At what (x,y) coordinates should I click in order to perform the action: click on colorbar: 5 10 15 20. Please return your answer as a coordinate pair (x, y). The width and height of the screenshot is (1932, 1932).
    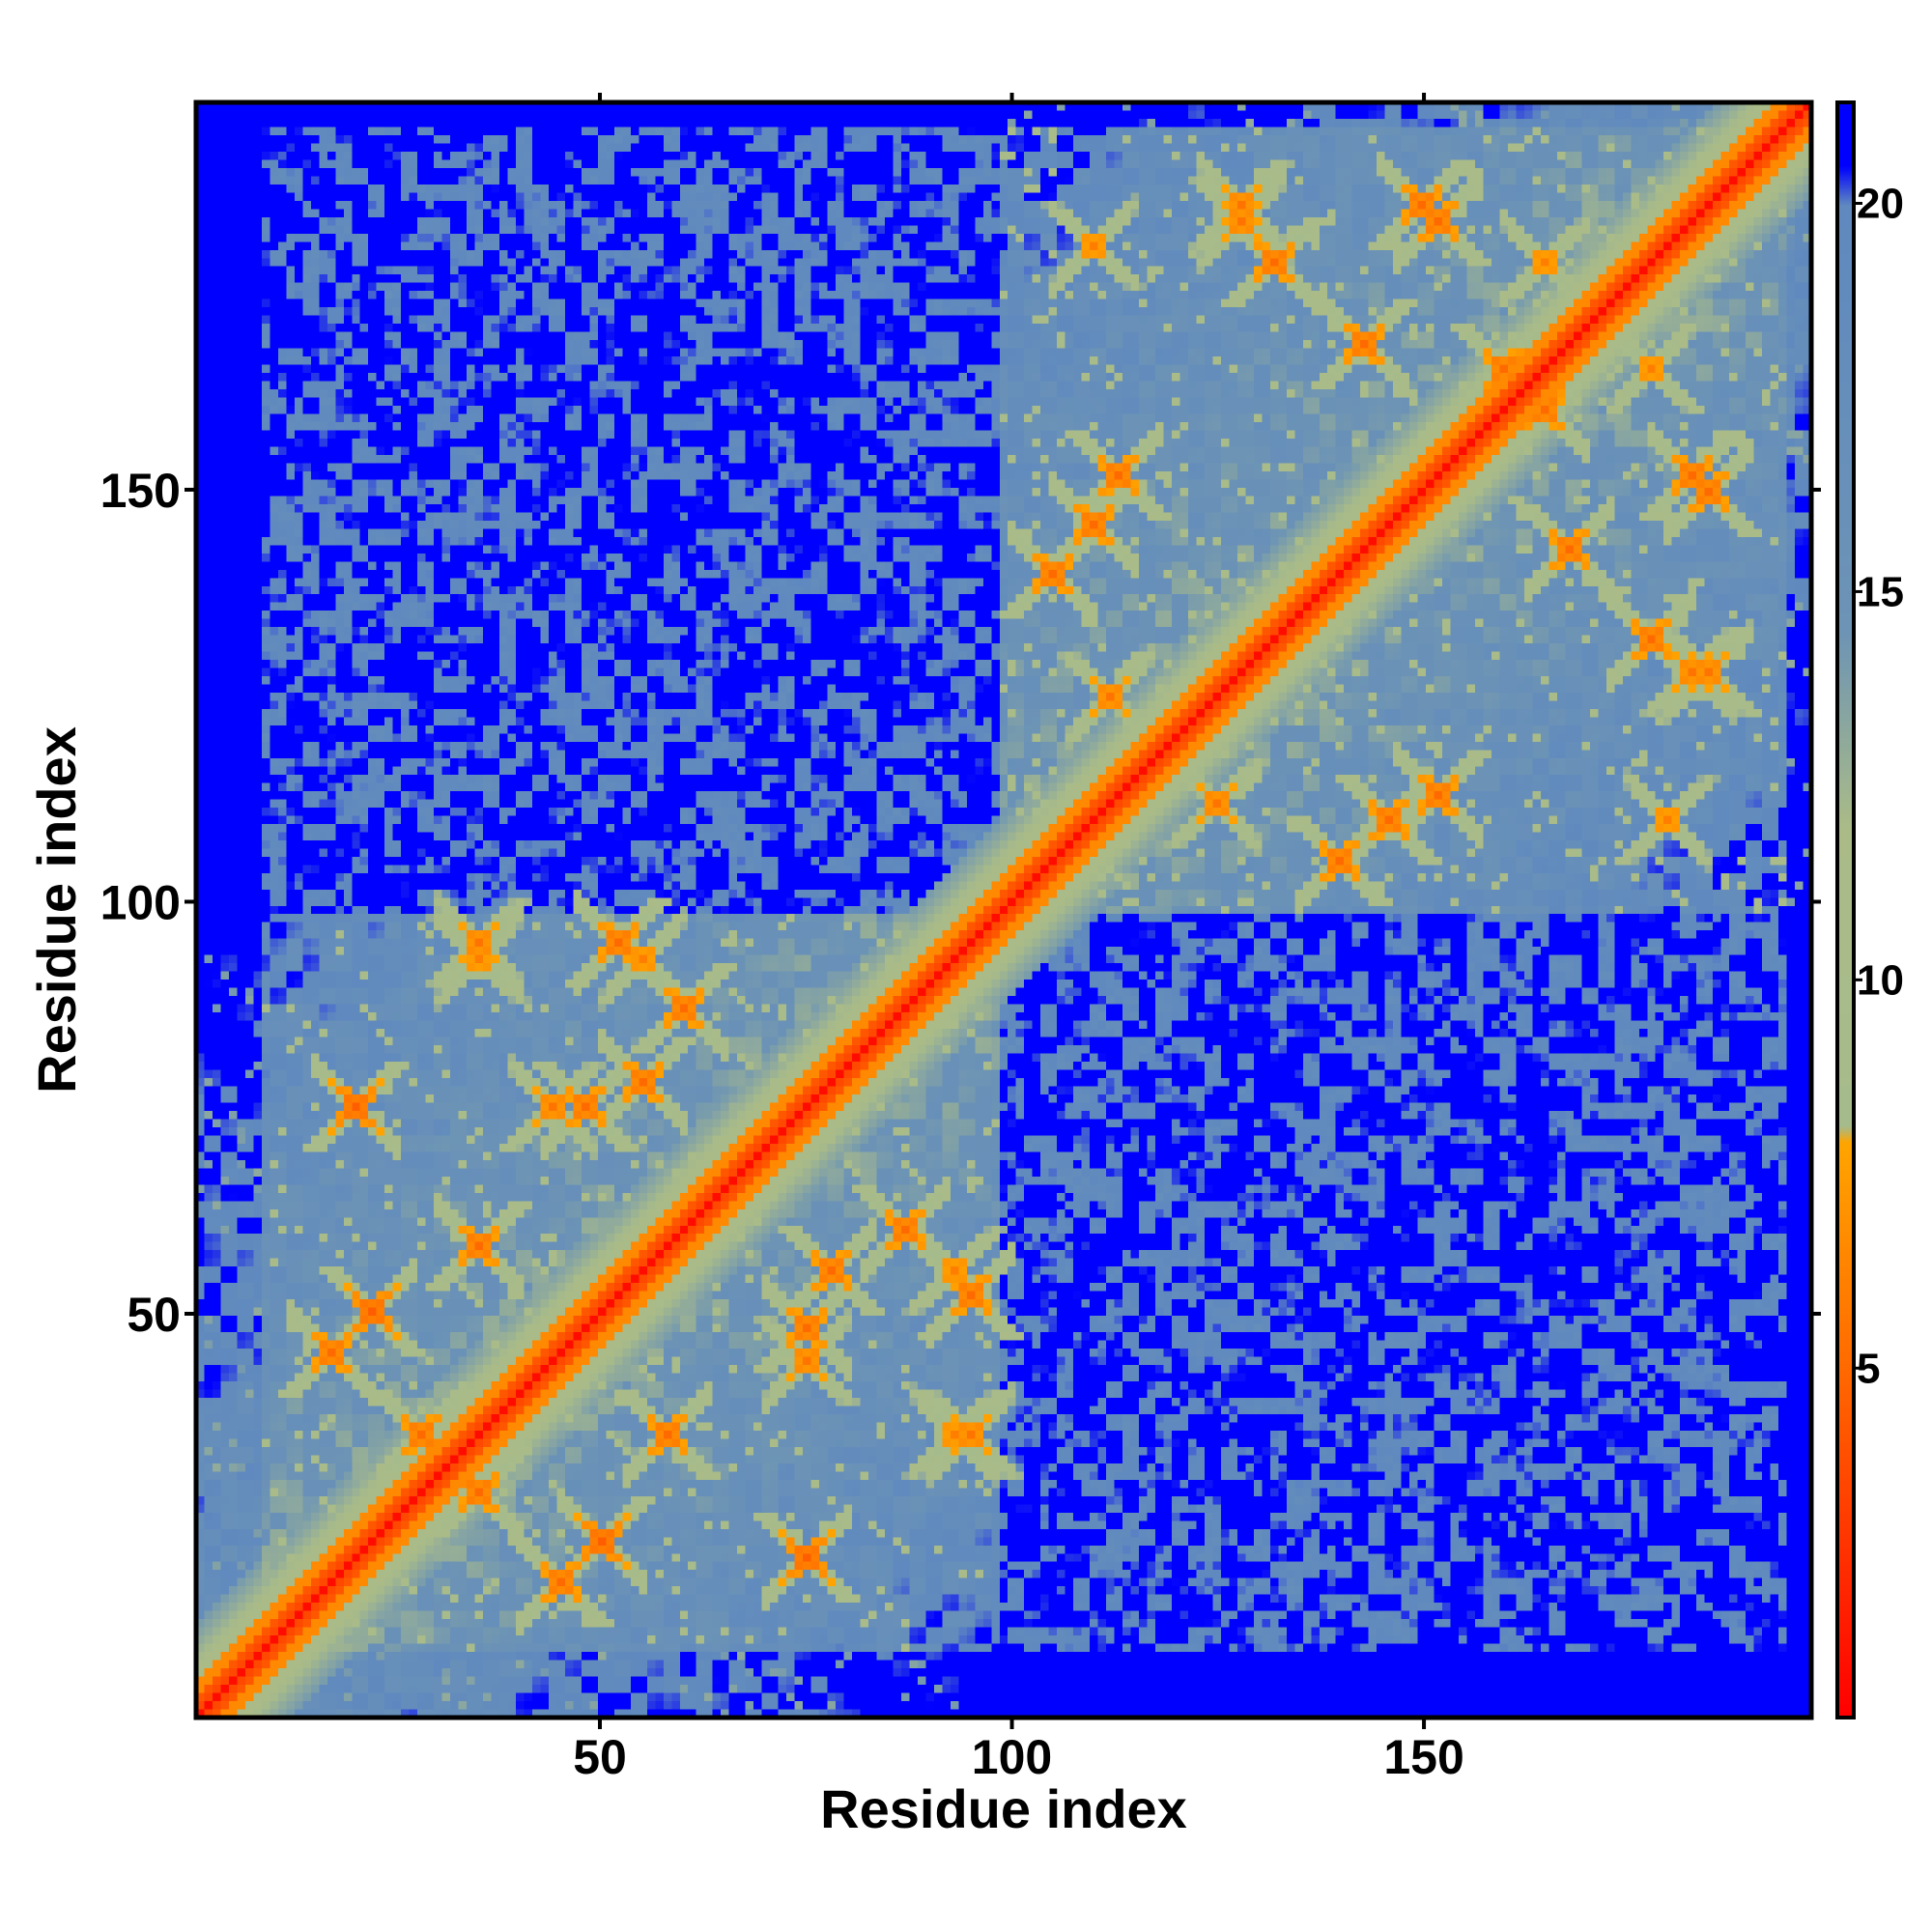
    Looking at the image, I should click on (1869, 909).